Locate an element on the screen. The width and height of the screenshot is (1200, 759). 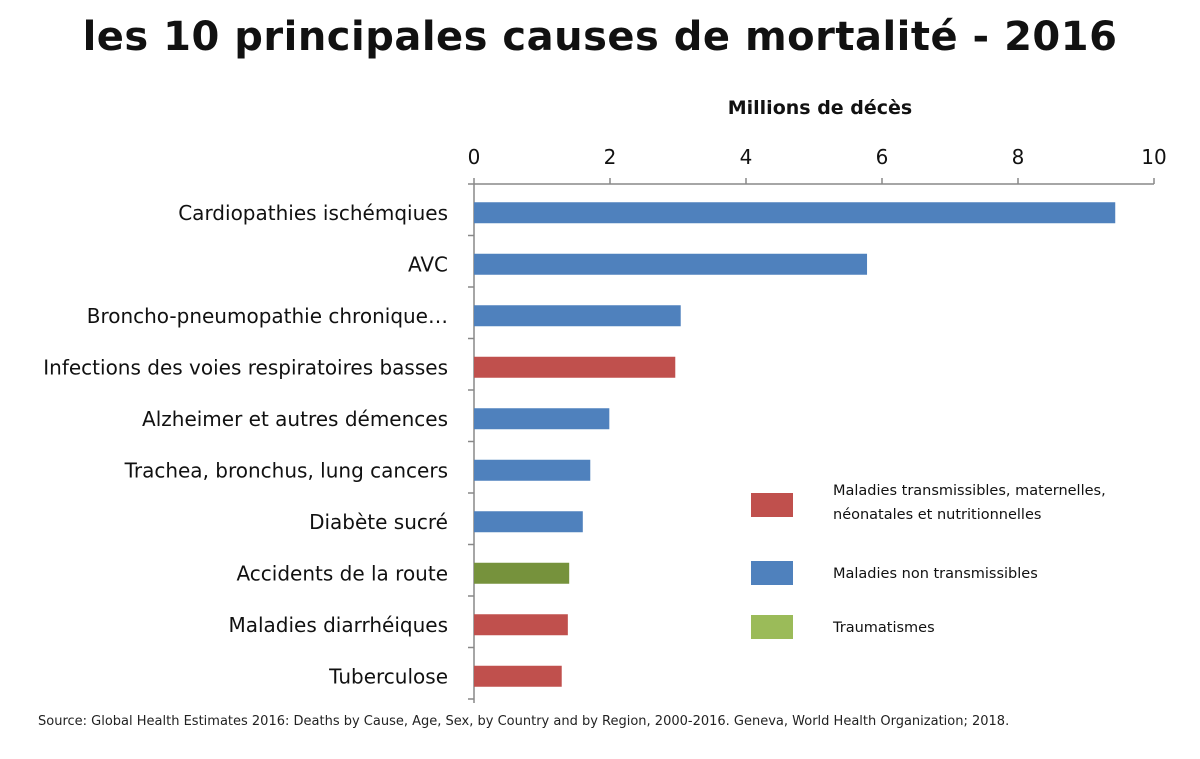
category-label: AVC is located at coordinates (428, 264).